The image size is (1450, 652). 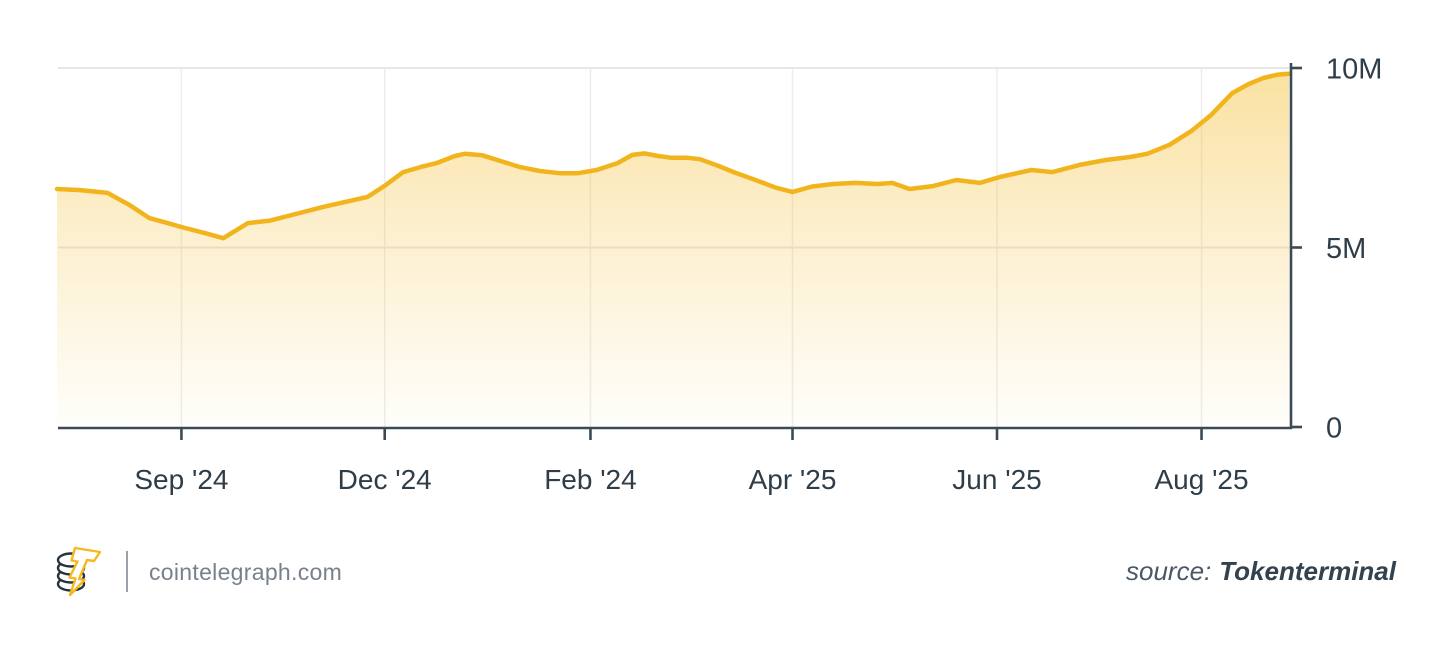 I want to click on y-axis-labels: 0 5M 10M, so click(x=1354, y=249).